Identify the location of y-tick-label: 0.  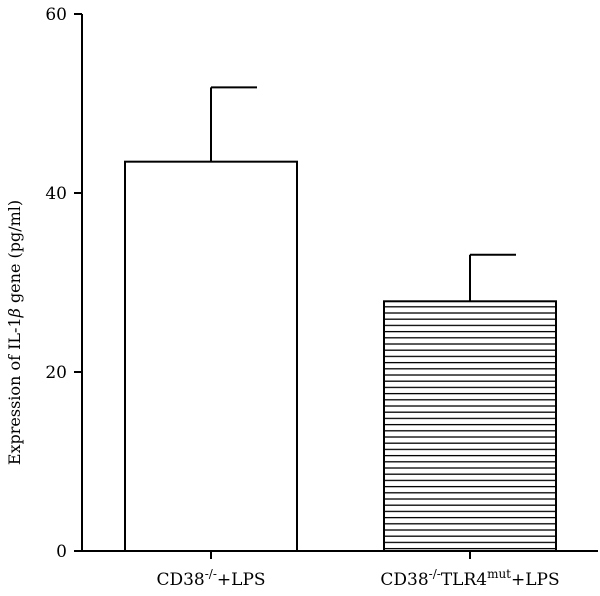
(61, 552).